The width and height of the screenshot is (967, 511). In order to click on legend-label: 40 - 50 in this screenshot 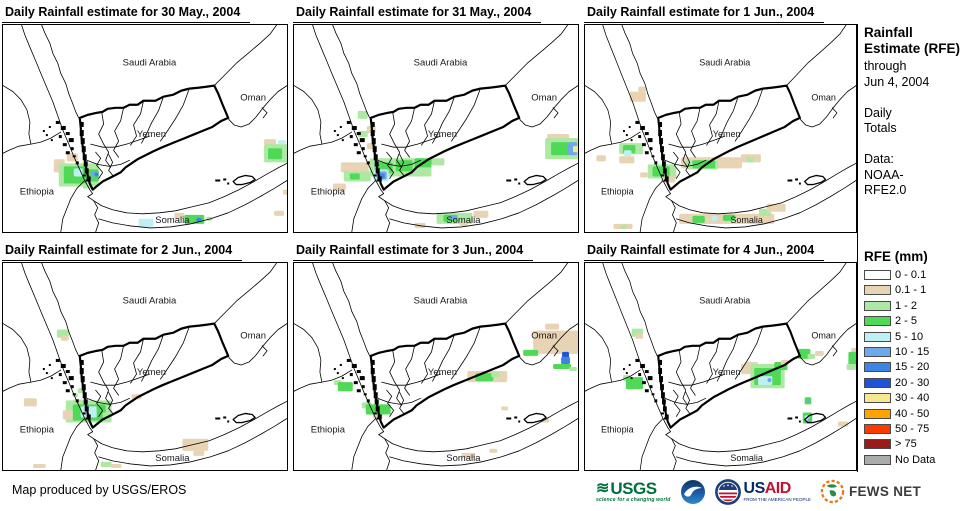, I will do `click(912, 413)`.